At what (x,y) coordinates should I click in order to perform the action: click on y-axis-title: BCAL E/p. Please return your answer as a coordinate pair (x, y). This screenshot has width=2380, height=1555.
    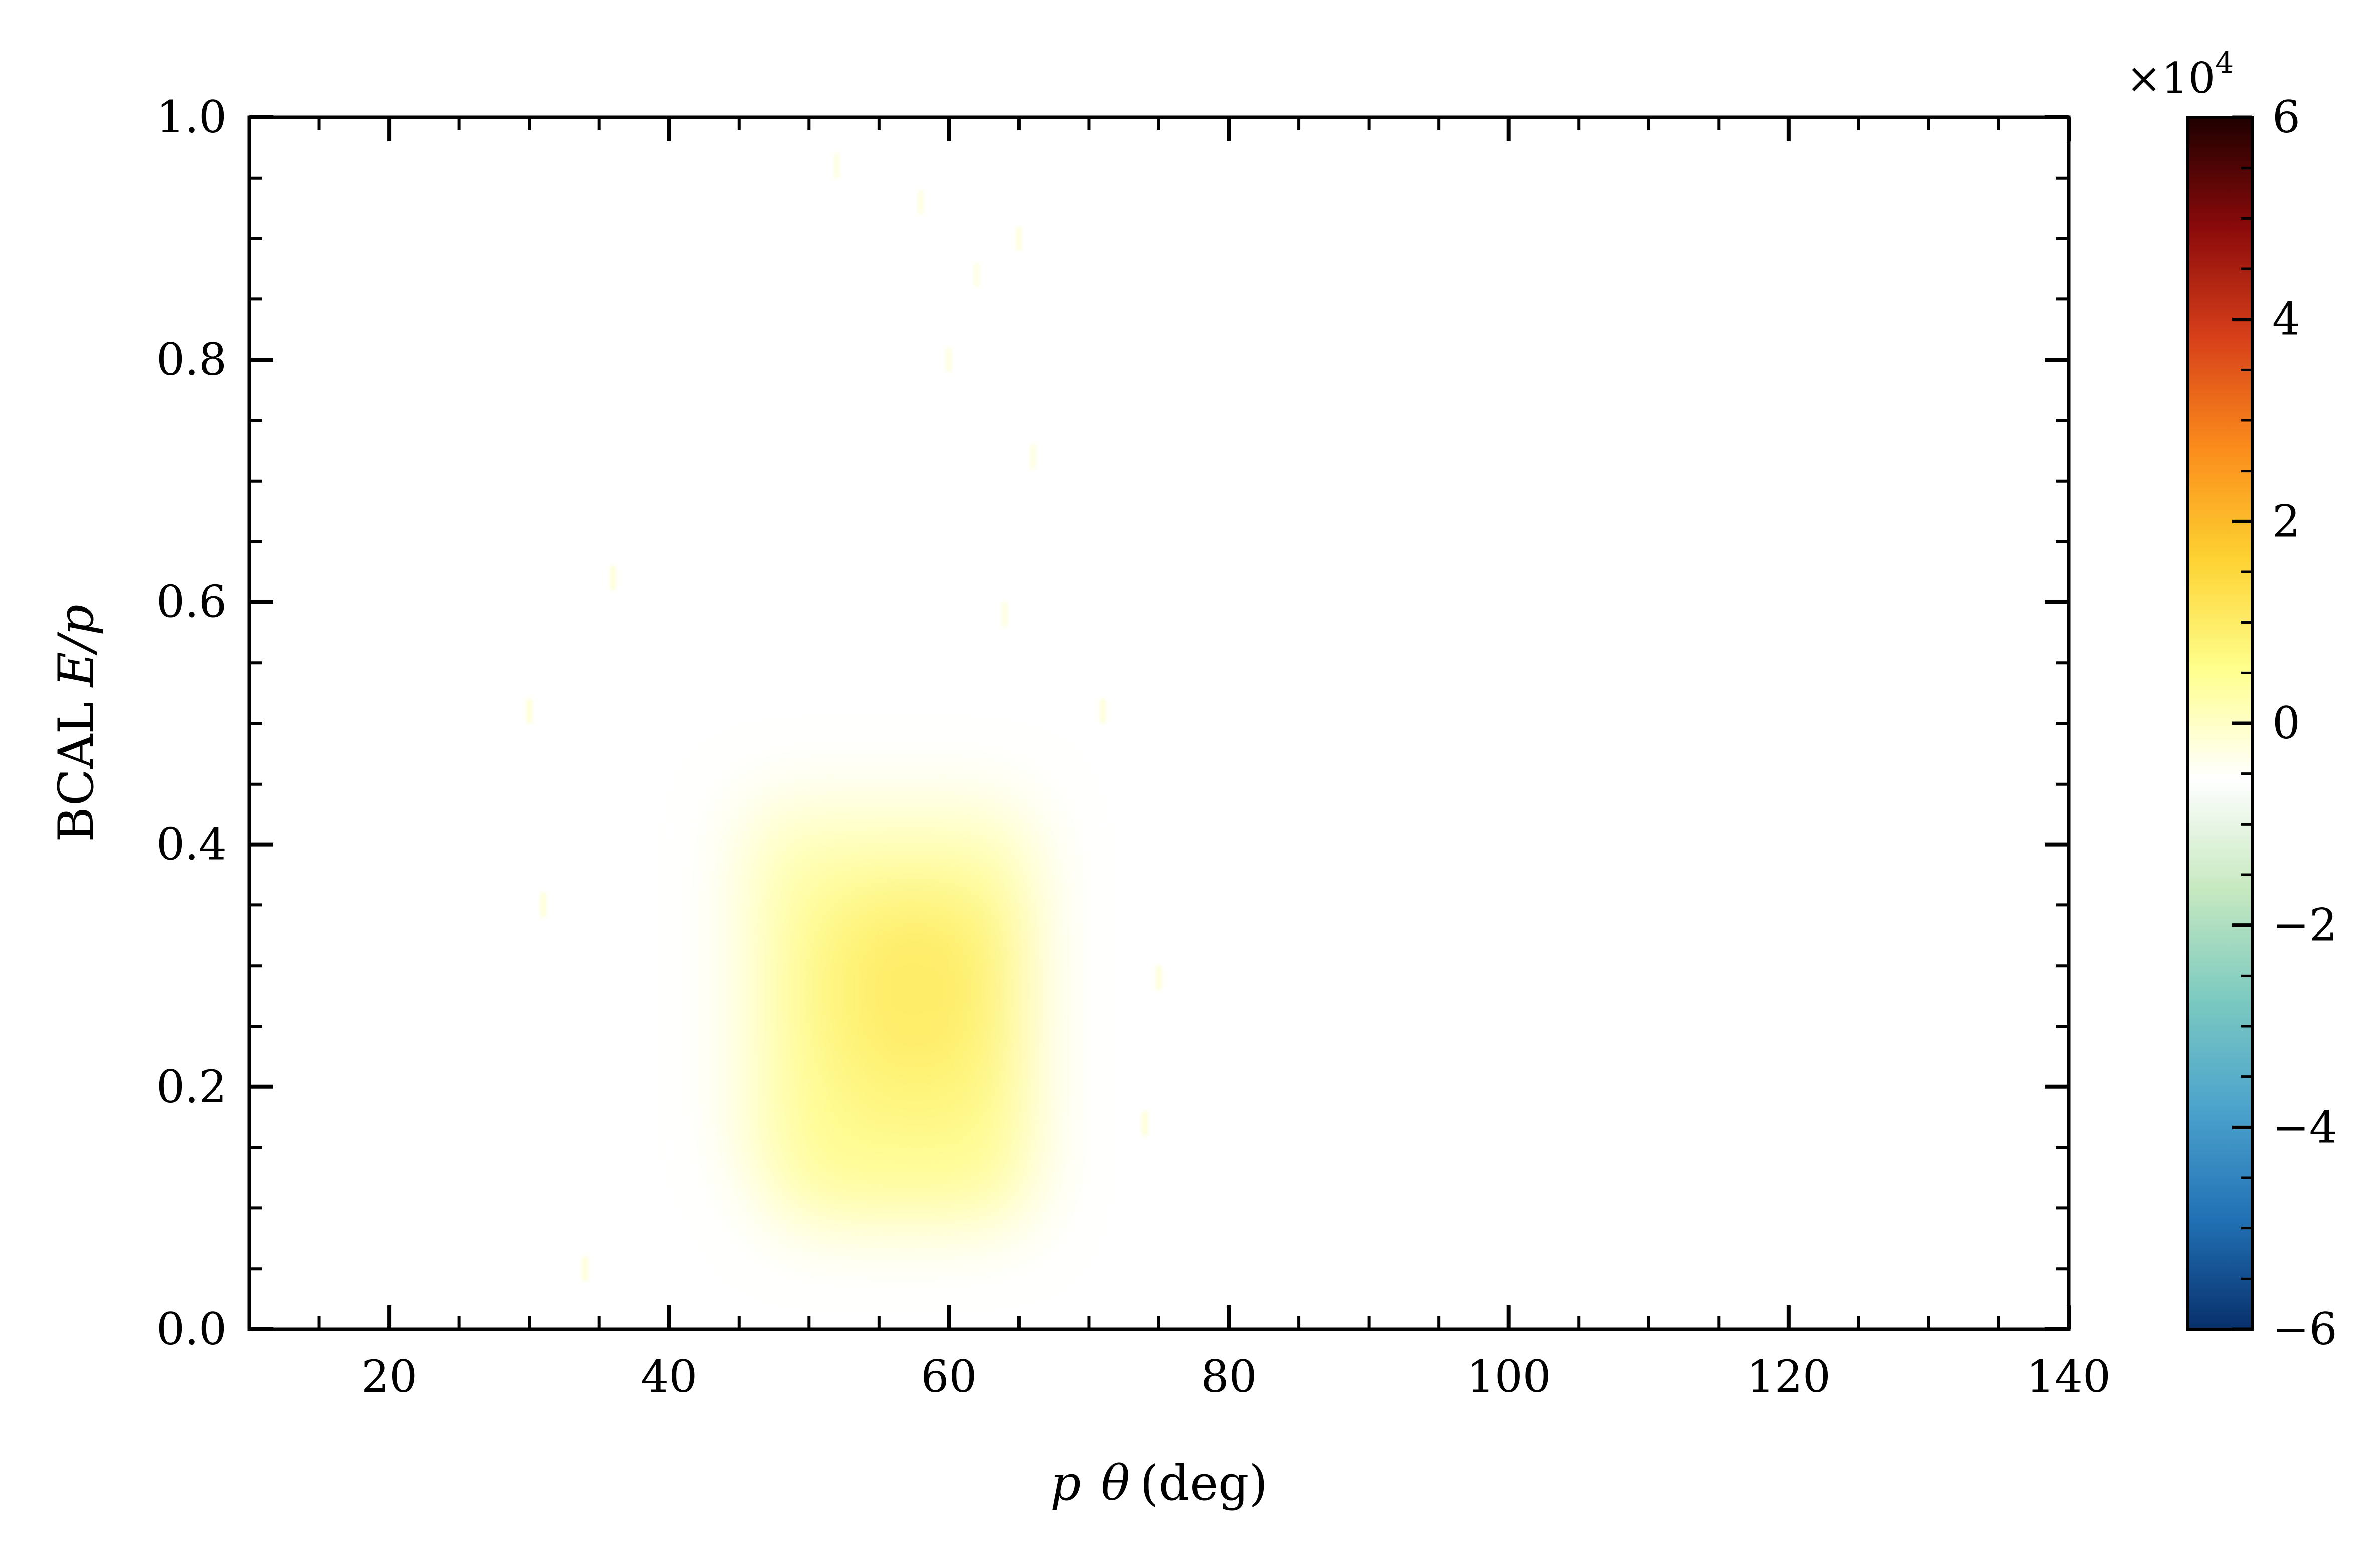
    Looking at the image, I should click on (76, 723).